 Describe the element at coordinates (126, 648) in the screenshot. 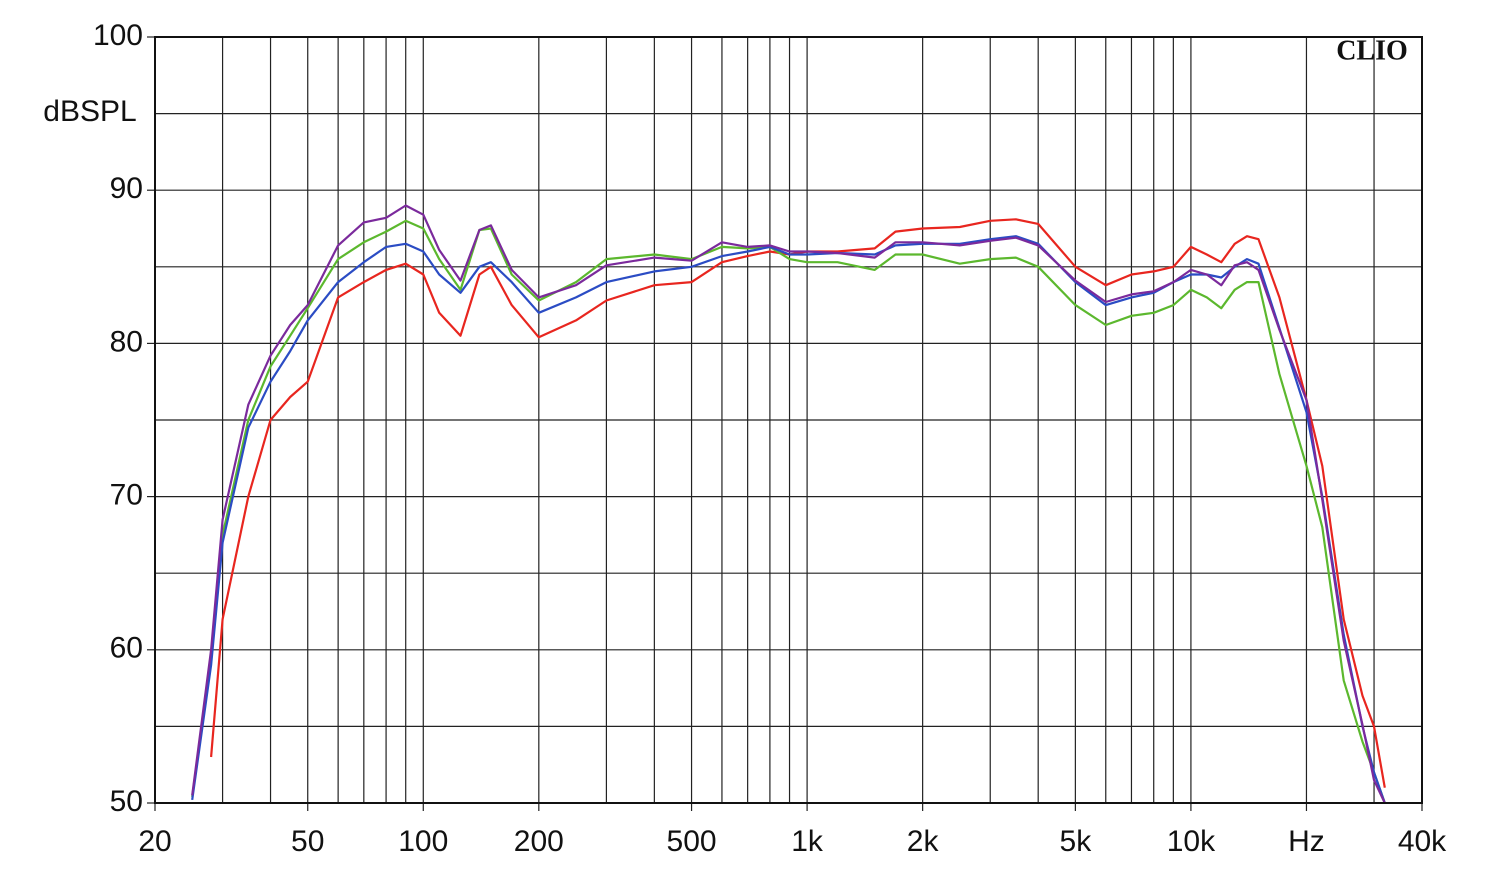

I see `y-tick-label: 60` at that location.